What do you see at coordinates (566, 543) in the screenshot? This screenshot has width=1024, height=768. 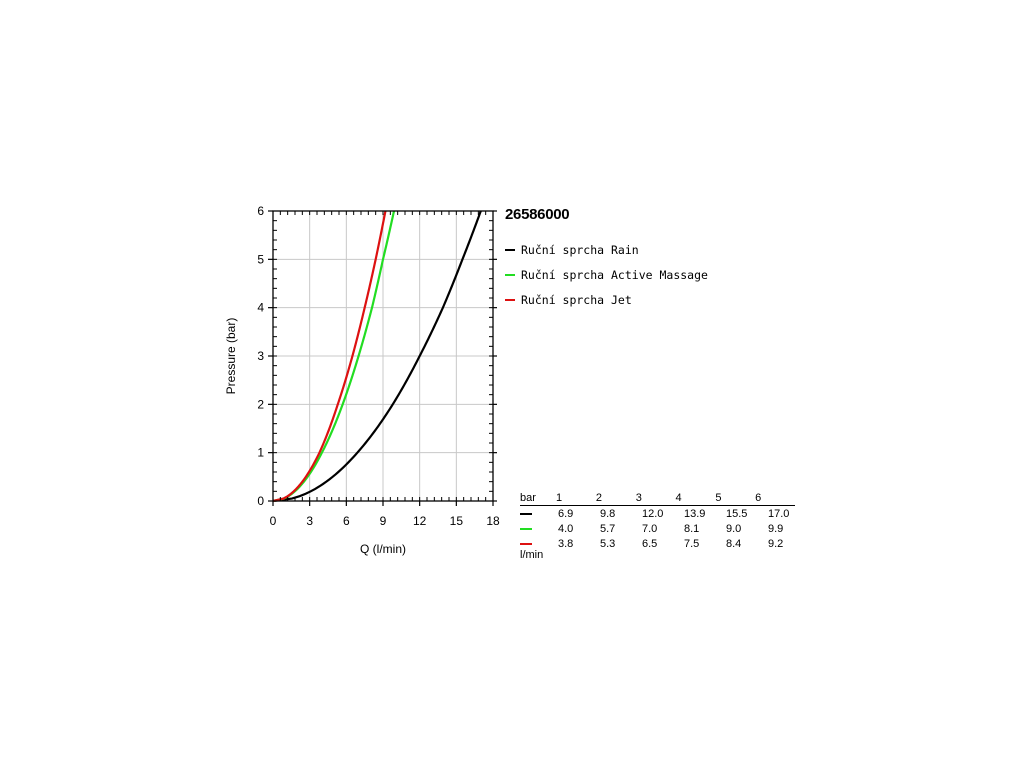 I see `table-cell: 3.8` at bounding box center [566, 543].